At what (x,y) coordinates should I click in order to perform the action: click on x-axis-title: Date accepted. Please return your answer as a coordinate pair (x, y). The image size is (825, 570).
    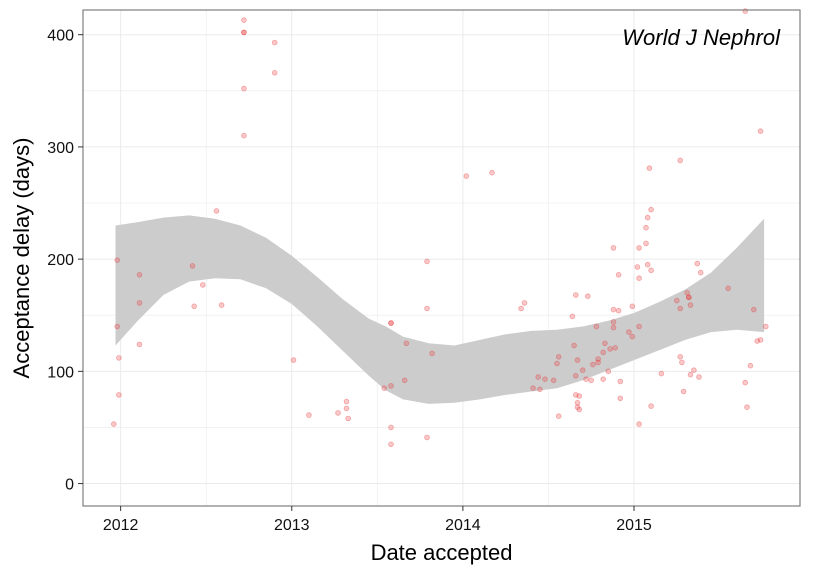
    Looking at the image, I should click on (442, 552).